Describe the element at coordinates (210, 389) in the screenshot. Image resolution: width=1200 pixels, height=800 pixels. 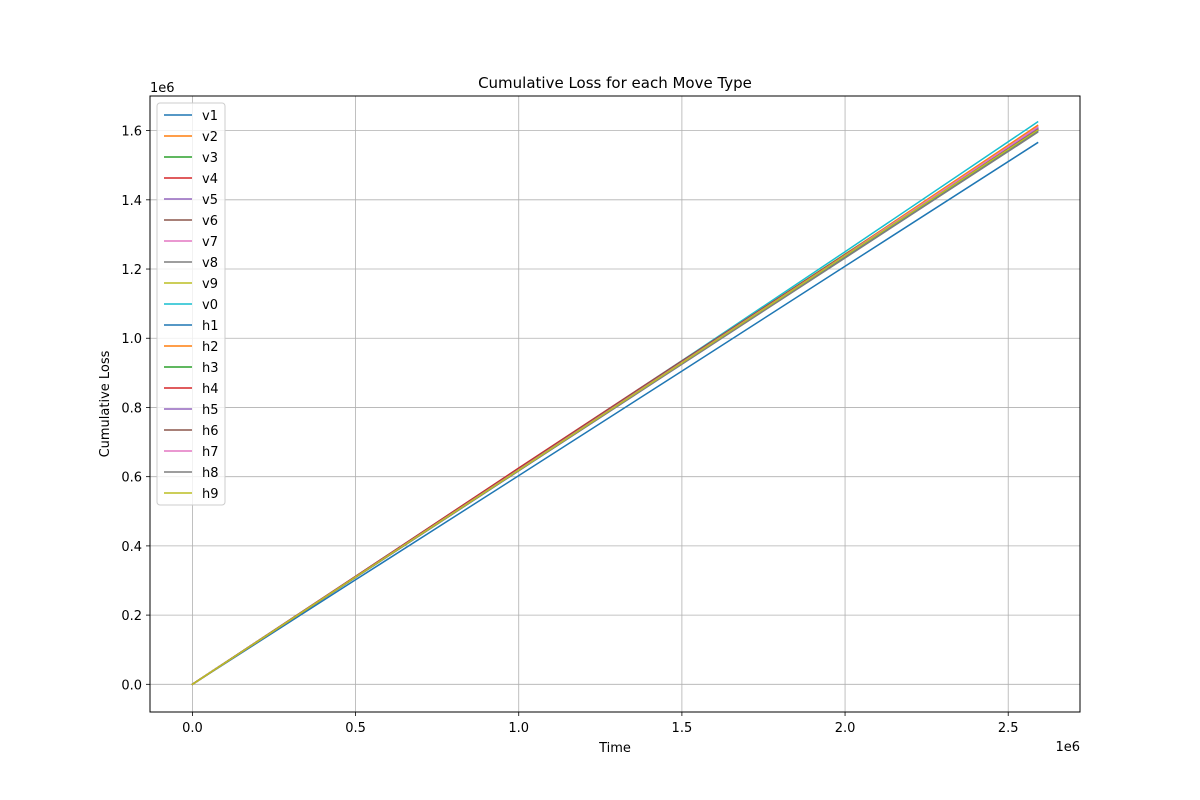
I see `legend-label-h4: h4` at that location.